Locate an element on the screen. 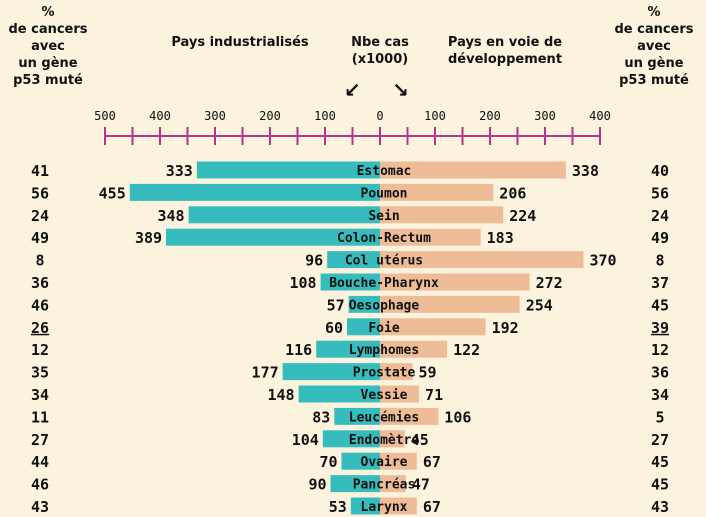 The height and width of the screenshot is (517, 706). value-label-industrialized: 96 is located at coordinates (314, 261).